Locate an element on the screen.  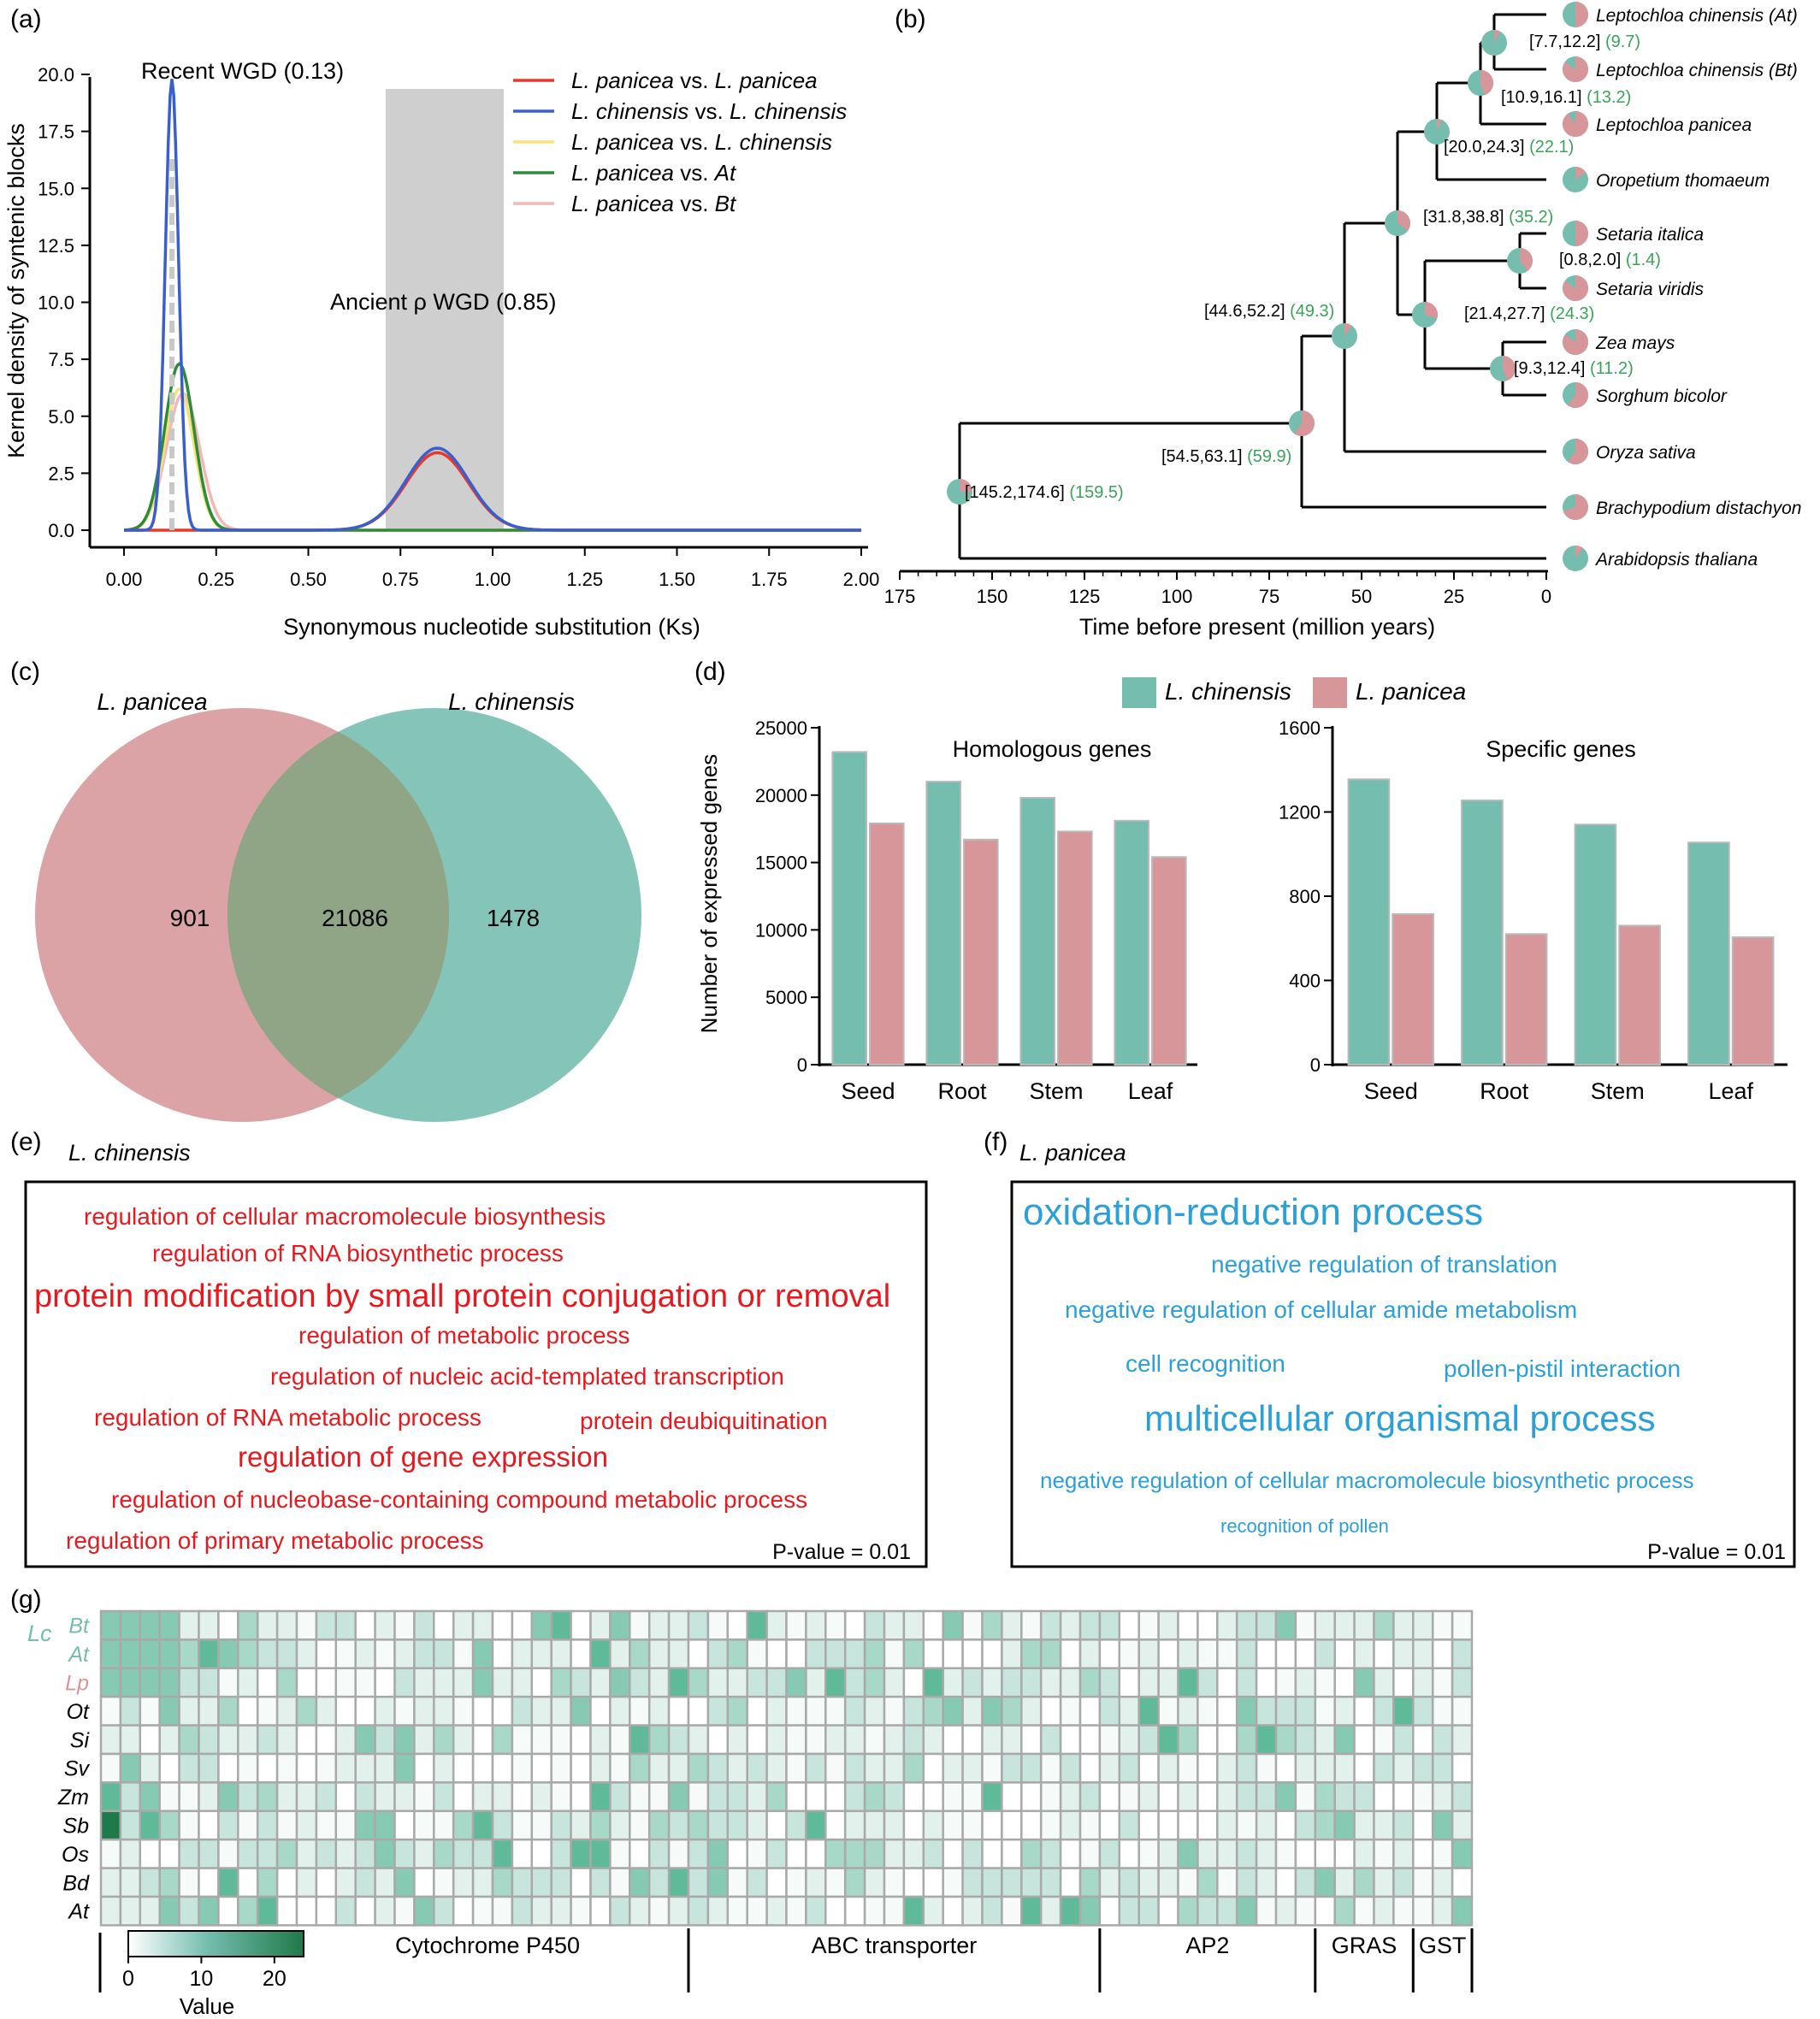
ks-y-tick-label: 7.5 is located at coordinates (61, 360).